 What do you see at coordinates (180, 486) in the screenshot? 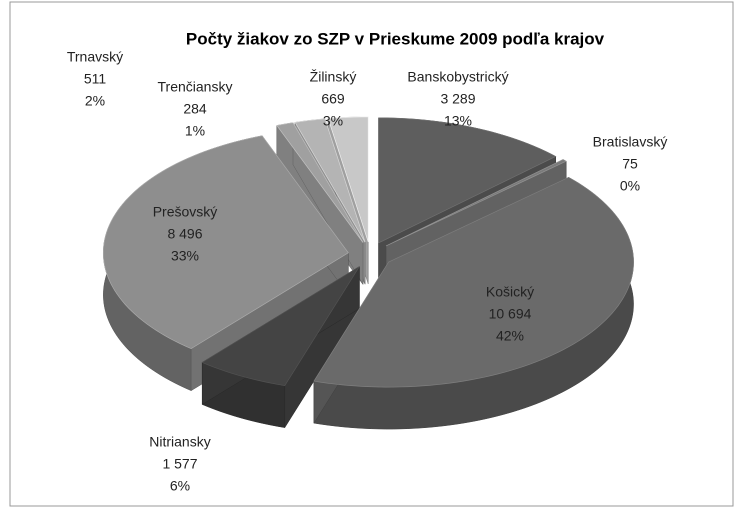
I see `data-label-percent: 6%` at bounding box center [180, 486].